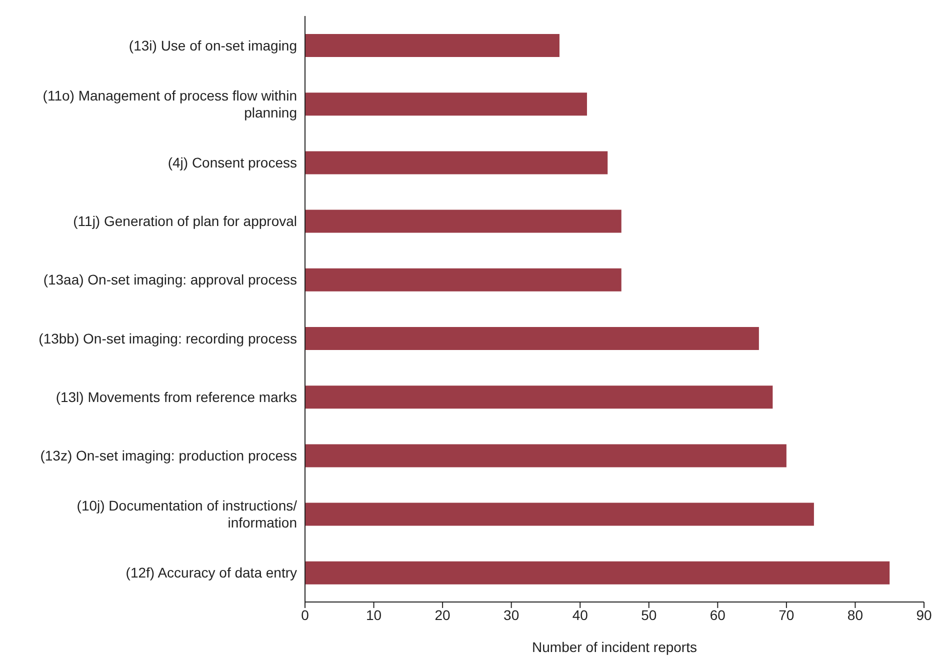 The width and height of the screenshot is (948, 664). What do you see at coordinates (442, 614) in the screenshot?
I see `x-tick-label: 20` at bounding box center [442, 614].